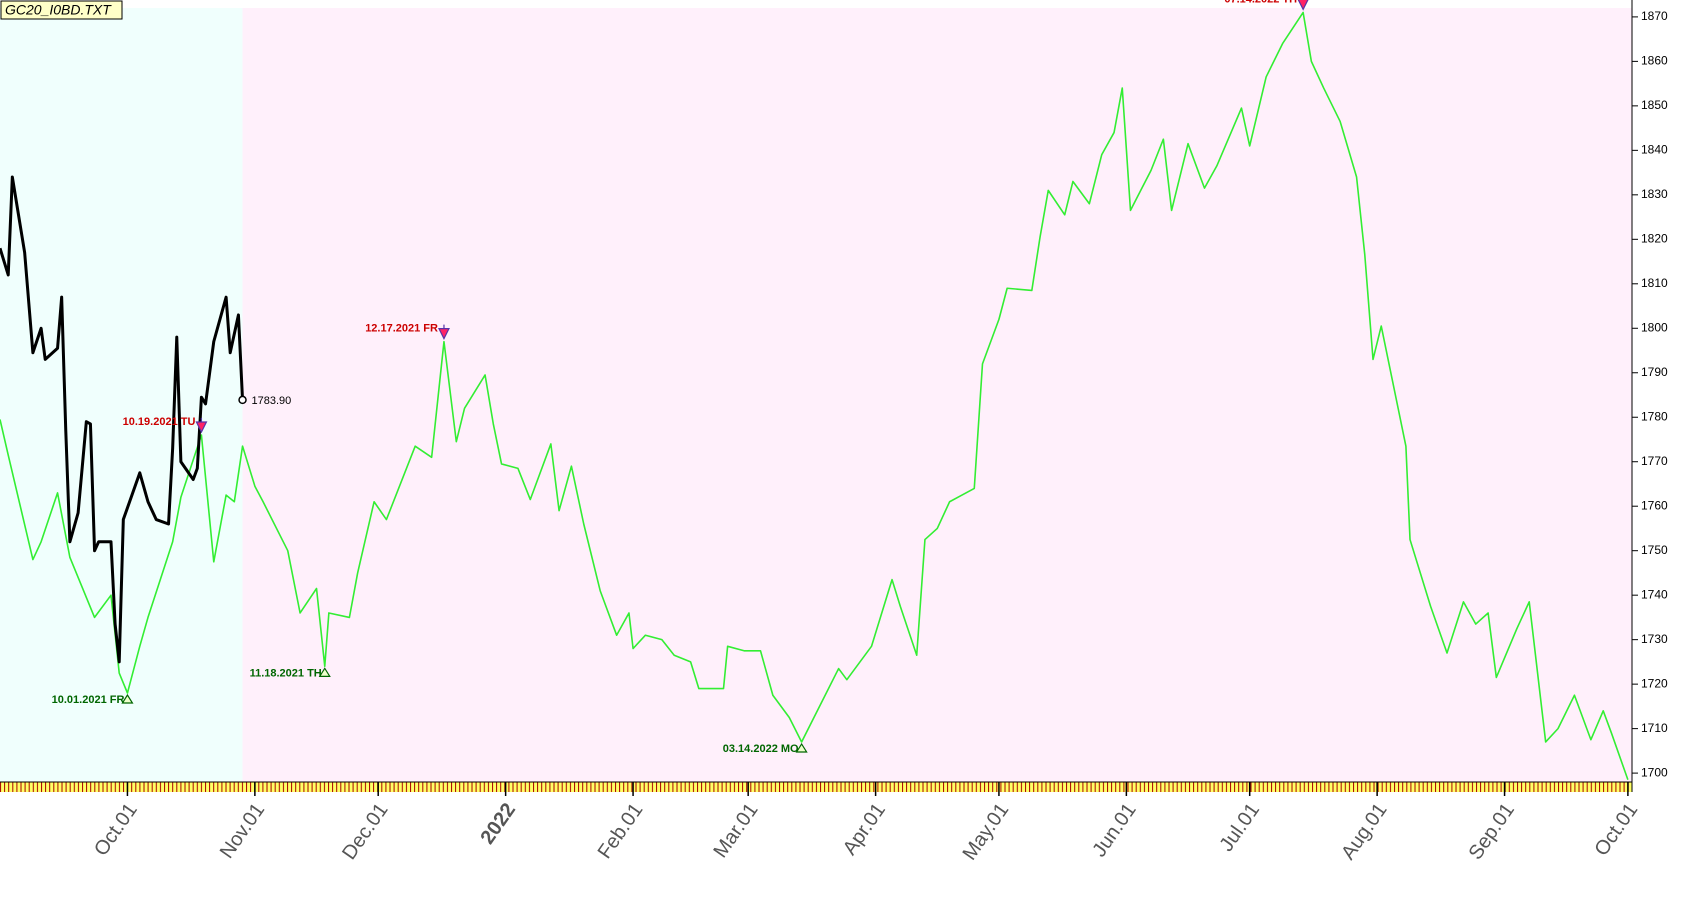 The height and width of the screenshot is (905, 1703). Describe the element at coordinates (1654, 550) in the screenshot. I see `y-tick-label: 1750` at that location.